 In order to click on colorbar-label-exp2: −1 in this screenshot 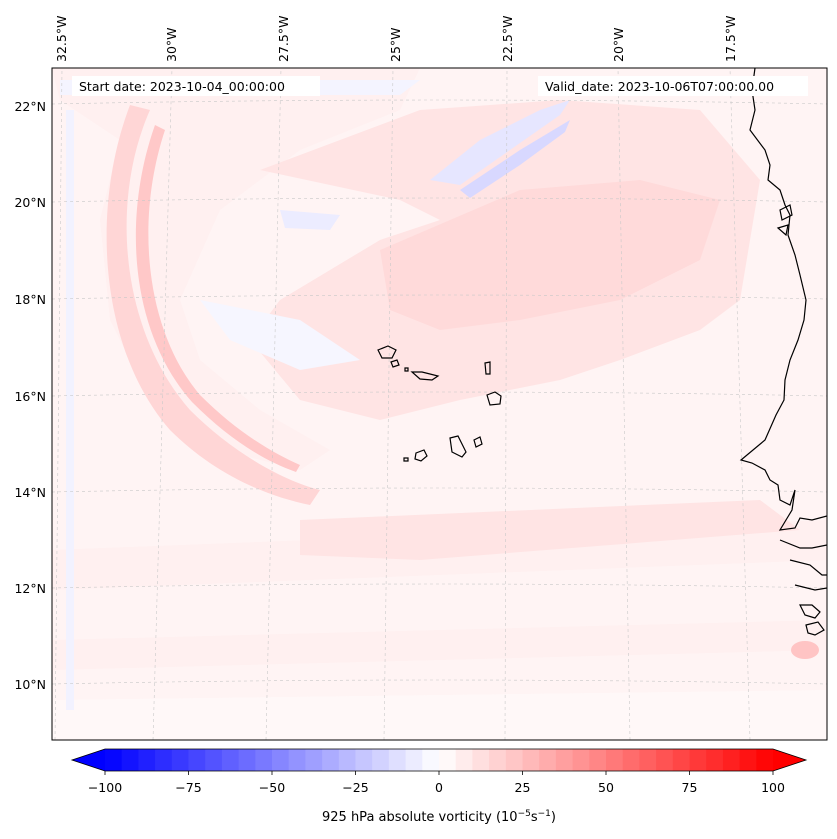, I will do `click(544, 814)`.